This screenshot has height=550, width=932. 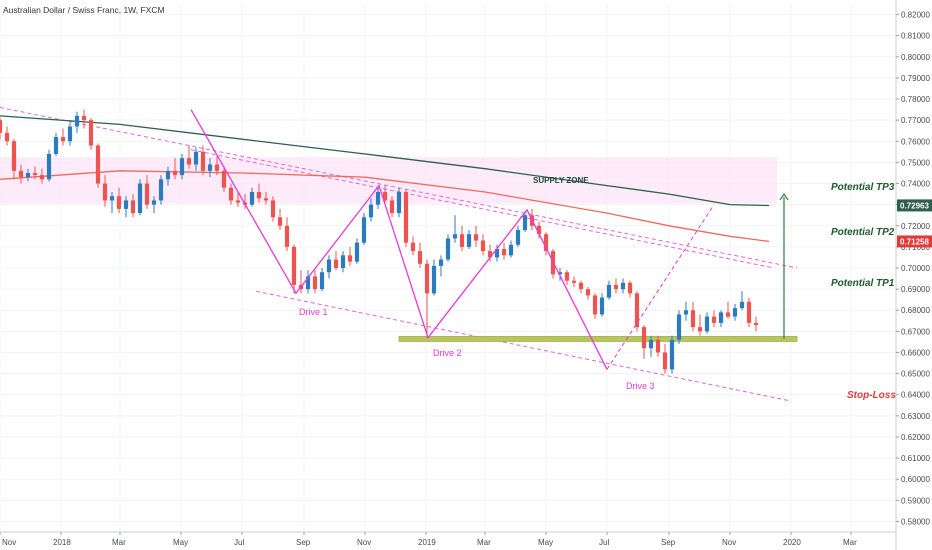 What do you see at coordinates (915, 99) in the screenshot?
I see `y-tick-label: 0.78000` at bounding box center [915, 99].